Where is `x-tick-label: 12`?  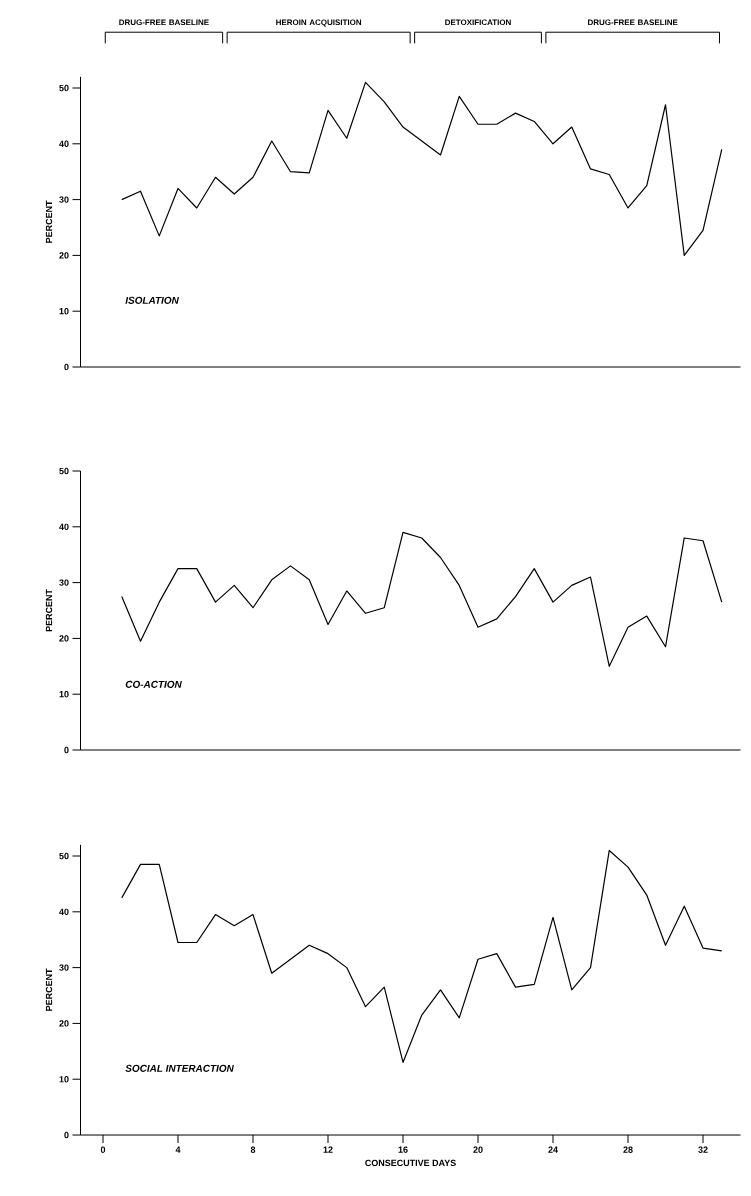 x-tick-label: 12 is located at coordinates (328, 1149).